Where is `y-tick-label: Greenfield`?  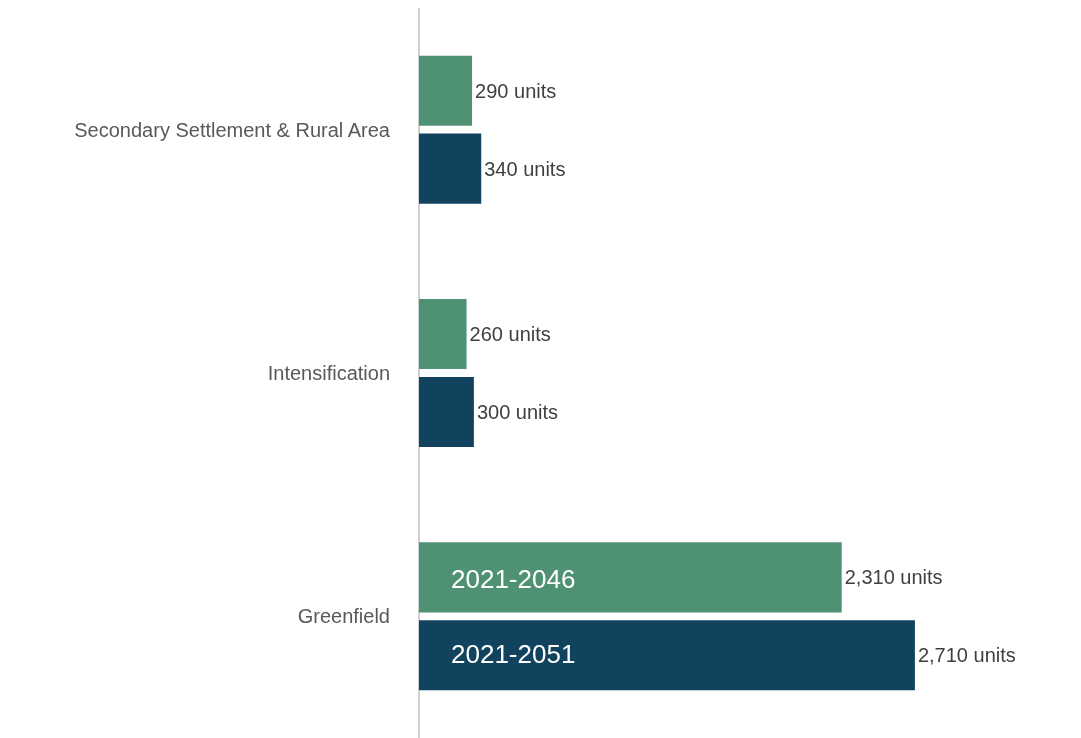 y-tick-label: Greenfield is located at coordinates (343, 616).